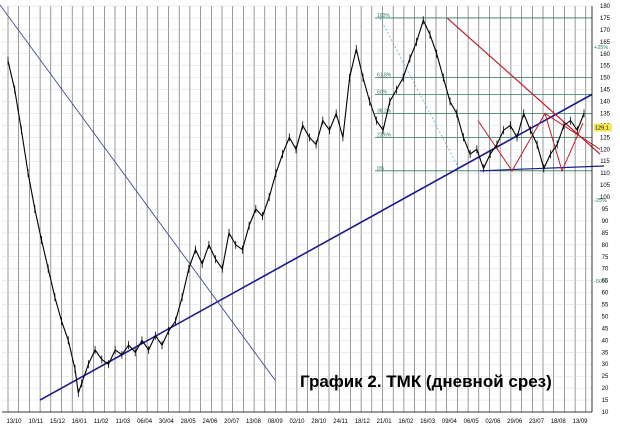  Describe the element at coordinates (605, 19) in the screenshot. I see `y-tick-label: 175` at that location.